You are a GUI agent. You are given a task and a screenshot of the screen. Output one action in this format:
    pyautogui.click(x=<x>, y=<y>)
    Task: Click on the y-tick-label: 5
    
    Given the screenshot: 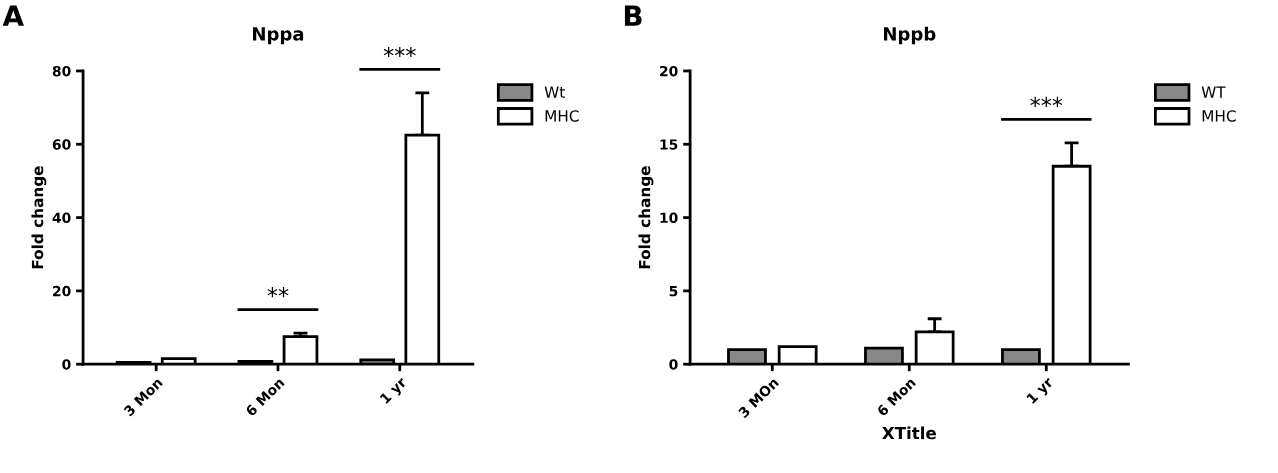 What is the action you would take?
    pyautogui.click(x=673, y=291)
    